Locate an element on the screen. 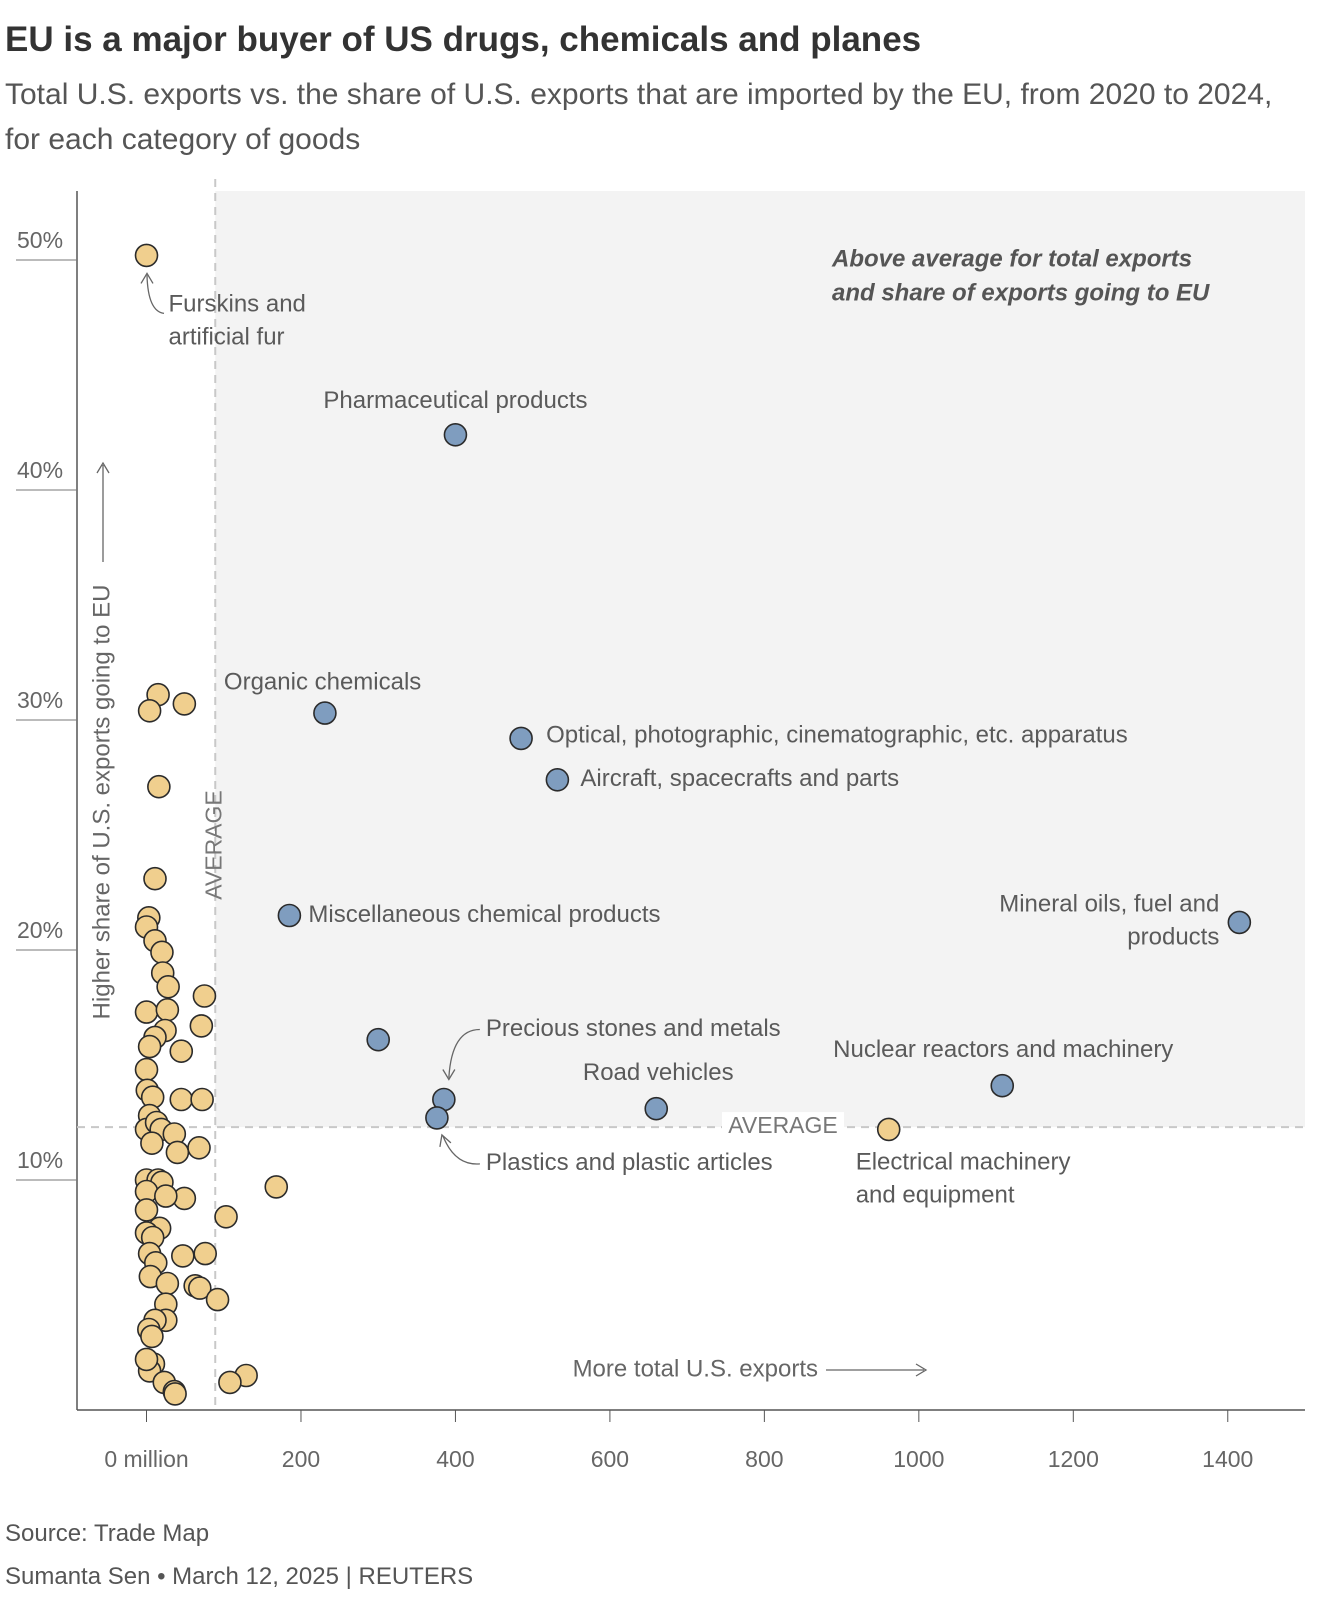 This screenshot has height=1620, width=1320. x-tick-label: 1200 is located at coordinates (1073, 1459).